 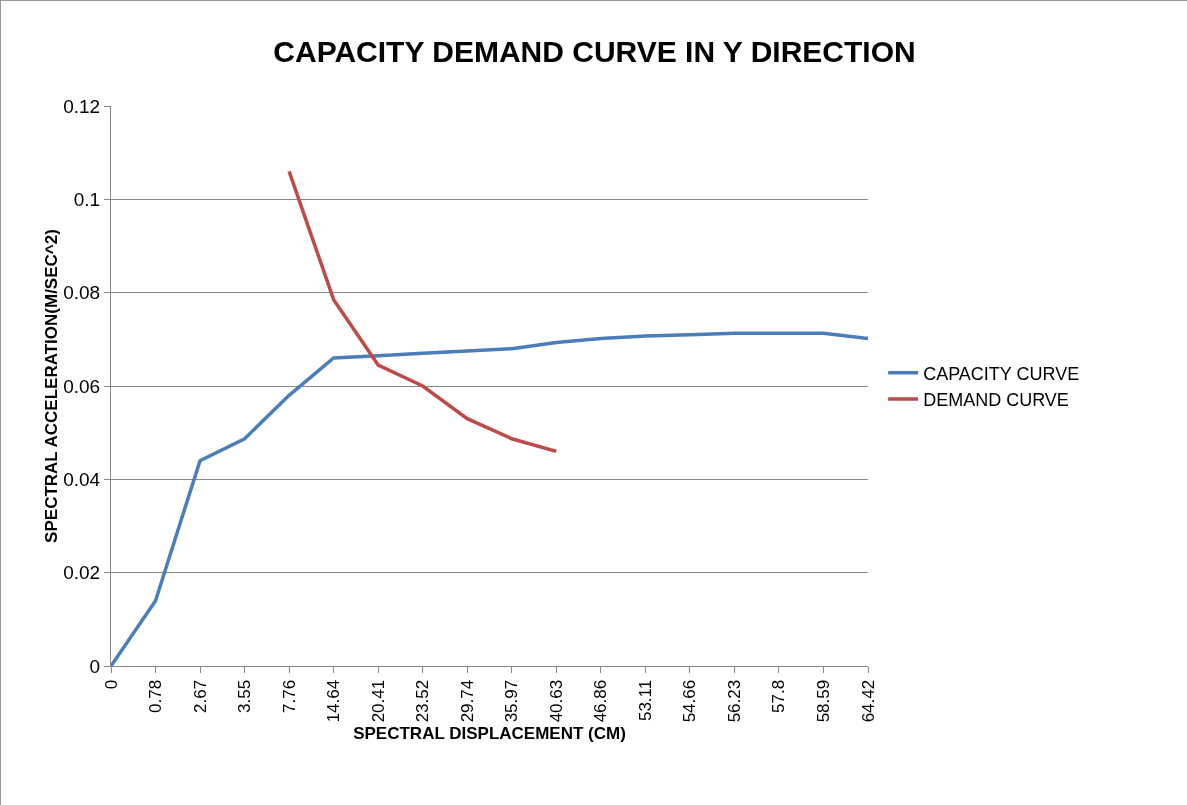 What do you see at coordinates (823, 701) in the screenshot?
I see `x-tick-label: 58.59` at bounding box center [823, 701].